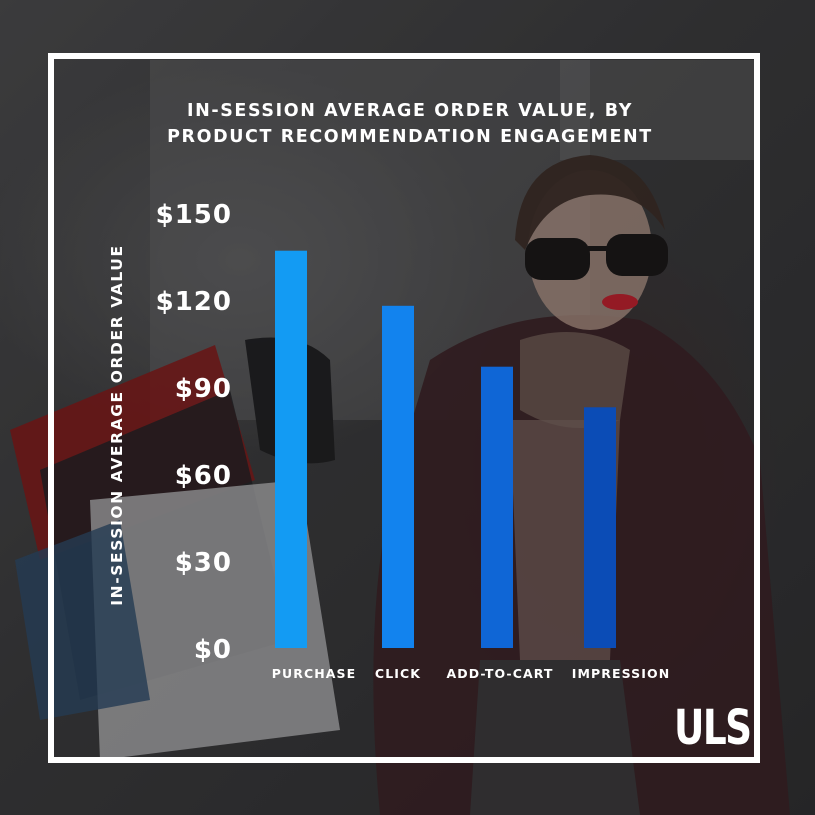 The width and height of the screenshot is (815, 815). Describe the element at coordinates (213, 650) in the screenshot. I see `y-tick-label: $0` at that location.